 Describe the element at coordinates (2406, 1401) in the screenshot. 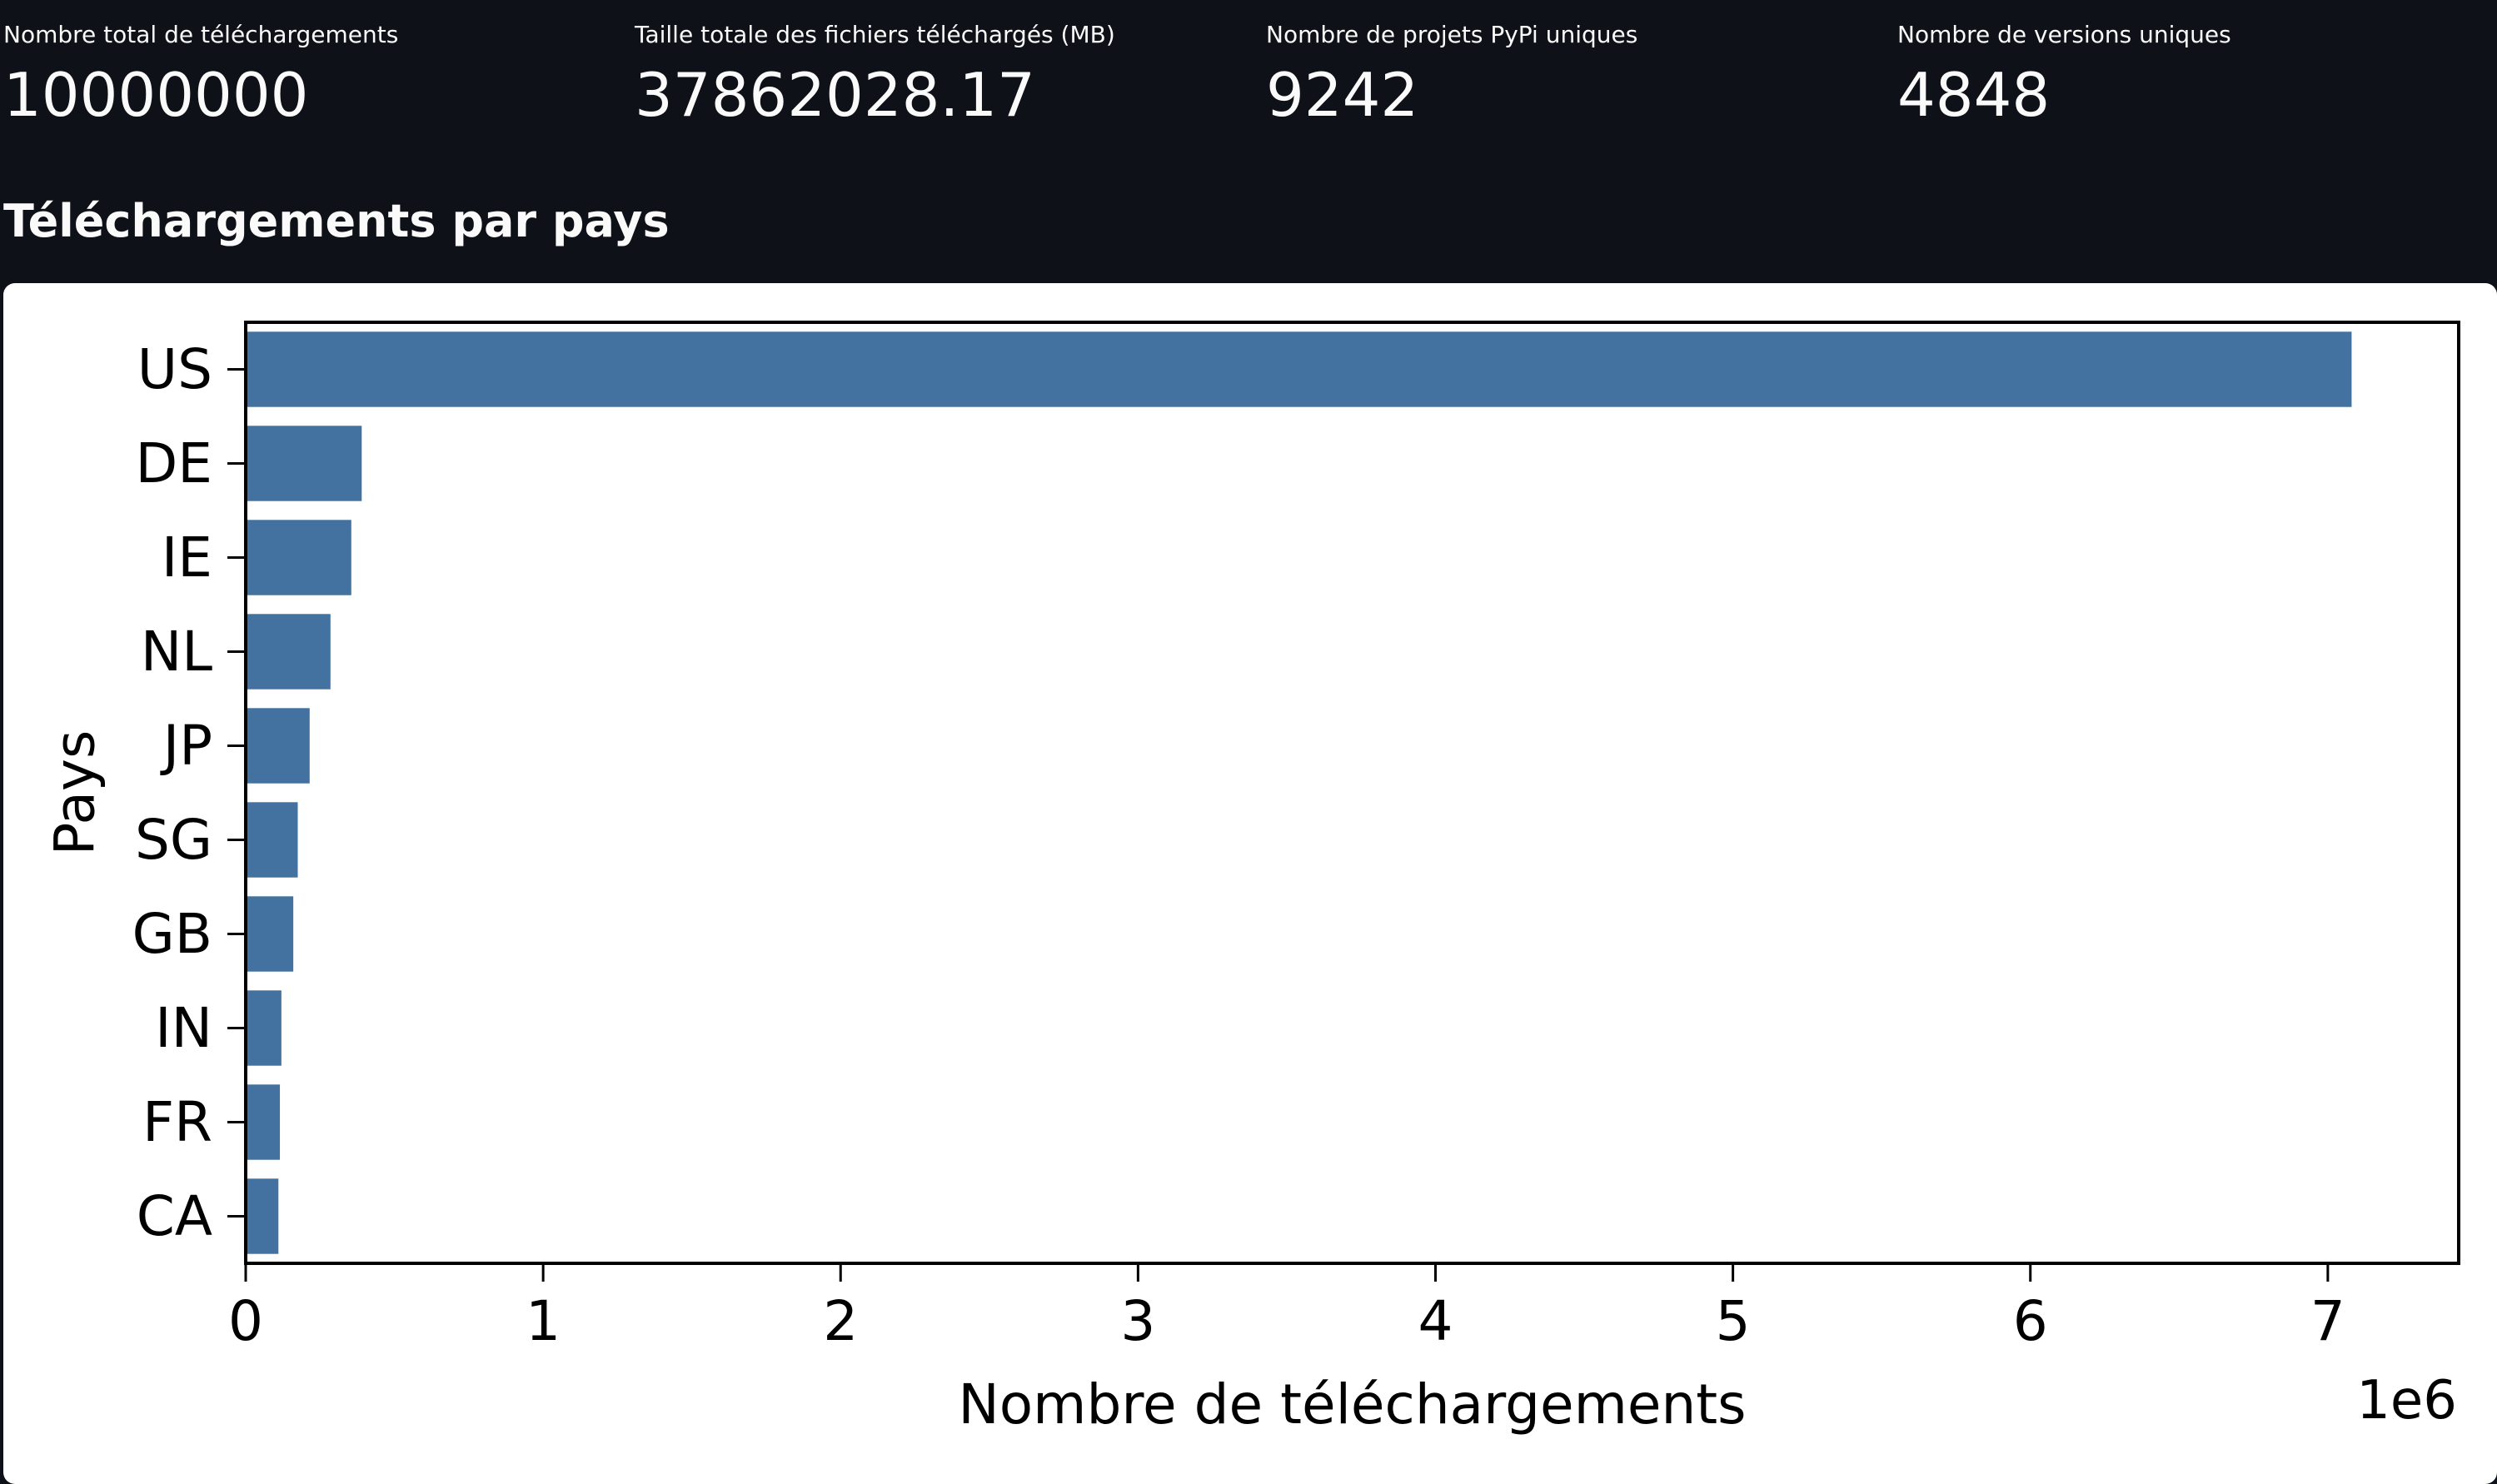

I see `x-axis-offset-label: 1e6` at that location.